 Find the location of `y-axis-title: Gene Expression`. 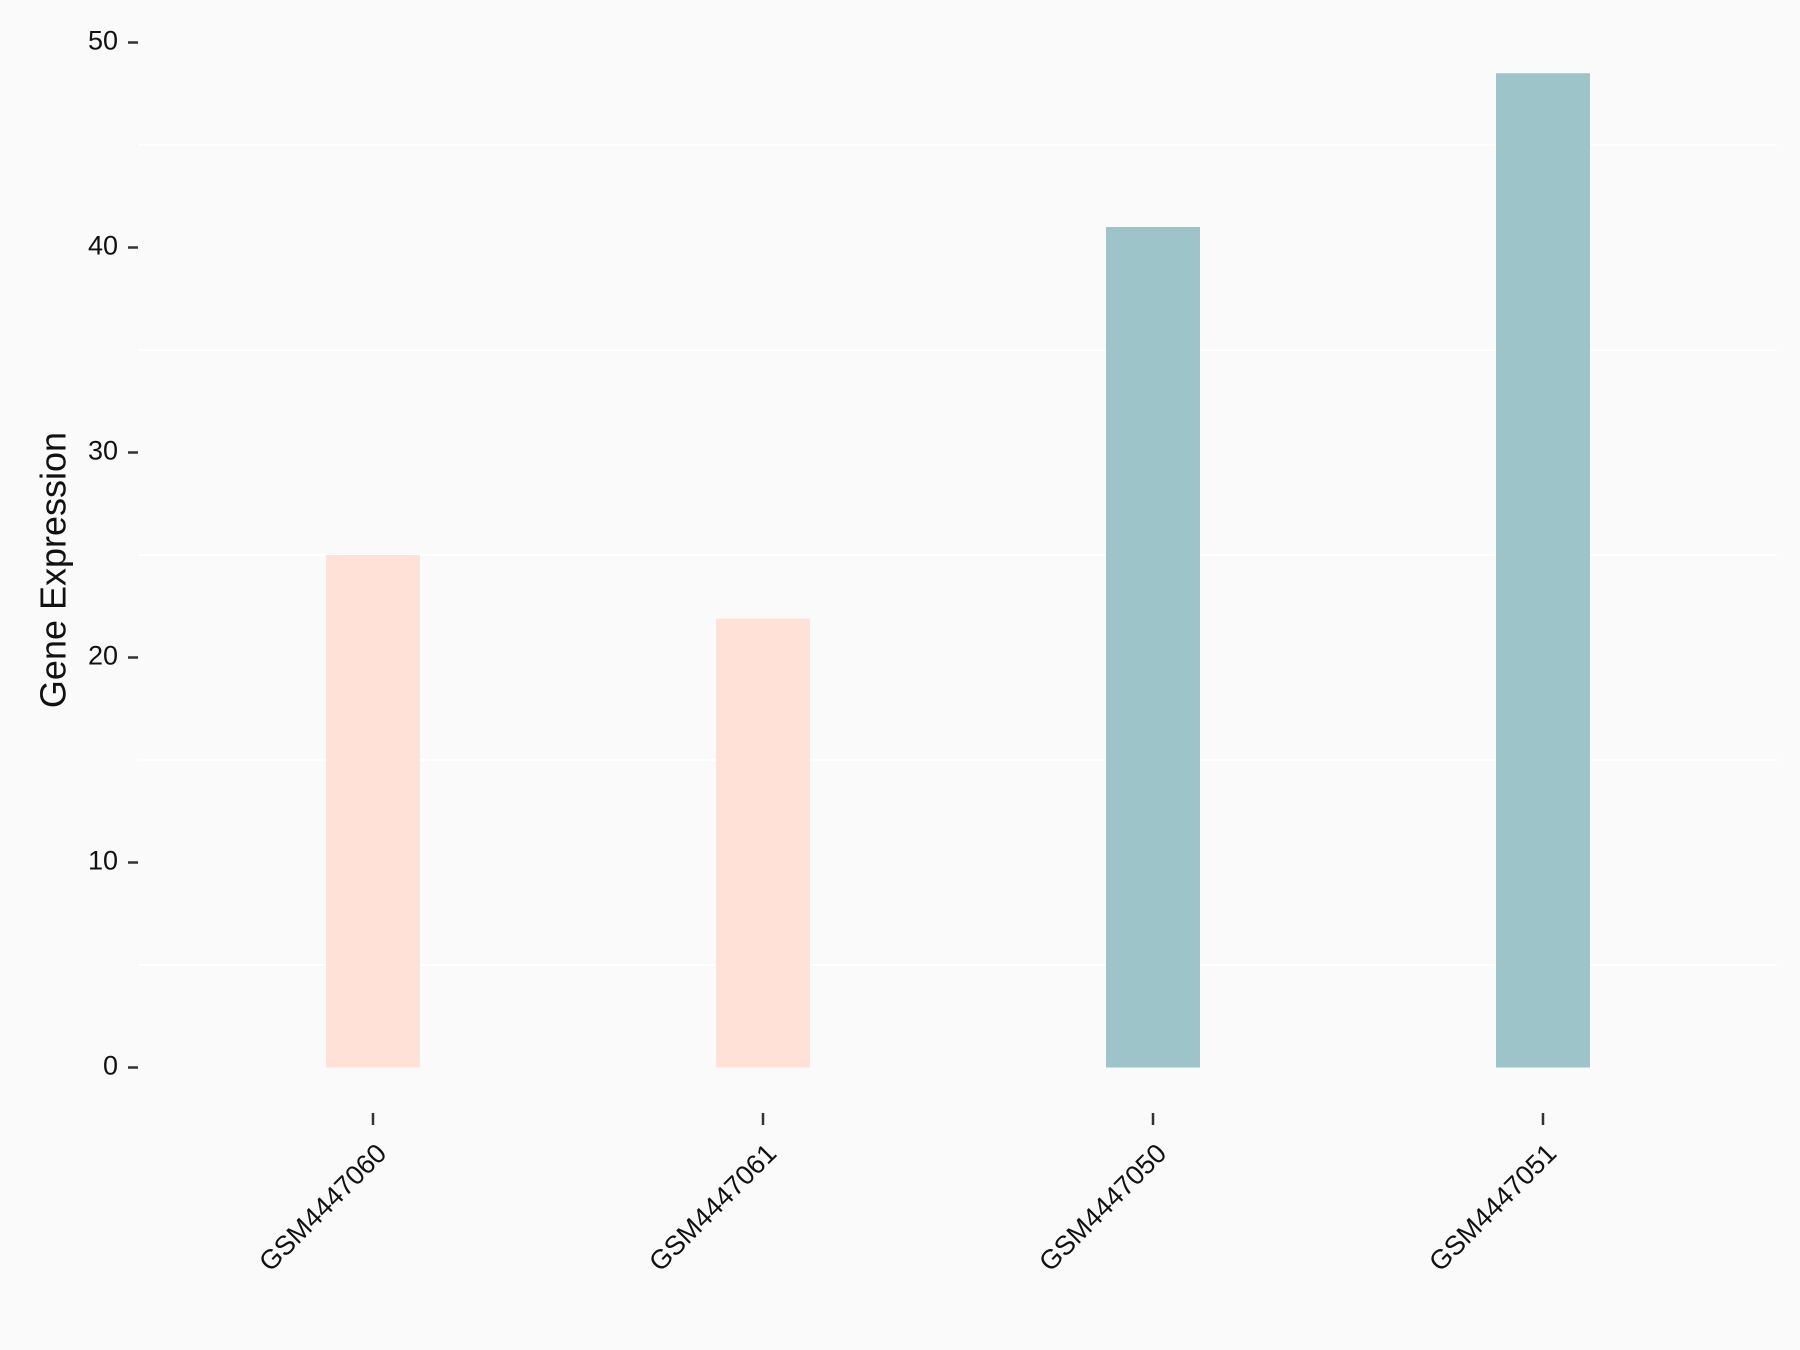

y-axis-title: Gene Expression is located at coordinates (53, 570).